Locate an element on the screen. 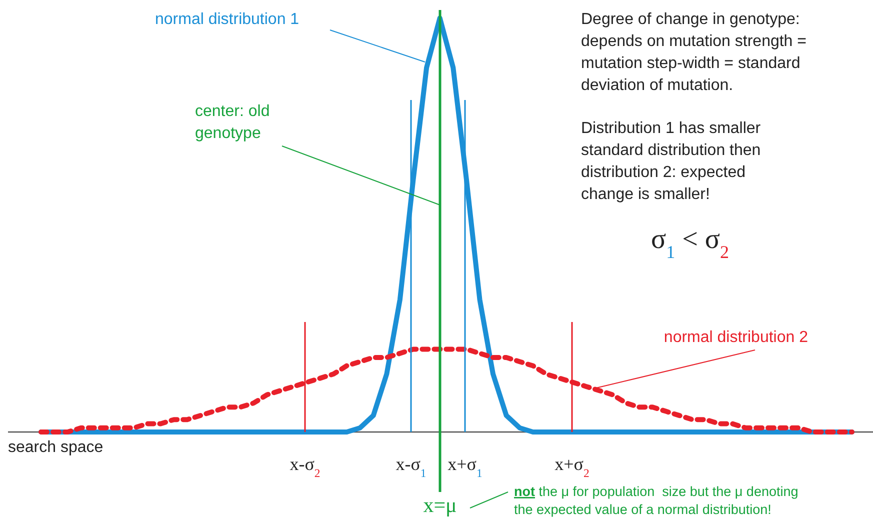 The width and height of the screenshot is (873, 520). text: x-σ$_{1}$ is located at coordinates (411, 467).